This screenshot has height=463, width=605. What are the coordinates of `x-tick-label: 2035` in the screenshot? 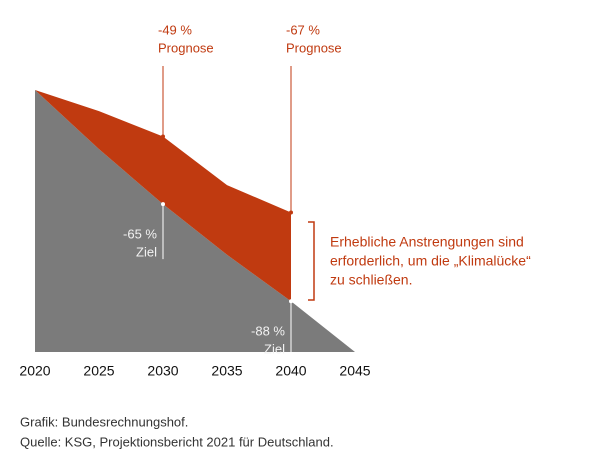 It's located at (226, 371).